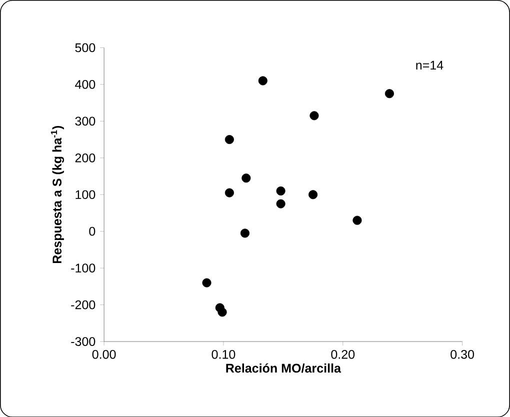 This screenshot has width=510, height=417. What do you see at coordinates (104, 354) in the screenshot?
I see `x-tick-label: 0.00` at bounding box center [104, 354].